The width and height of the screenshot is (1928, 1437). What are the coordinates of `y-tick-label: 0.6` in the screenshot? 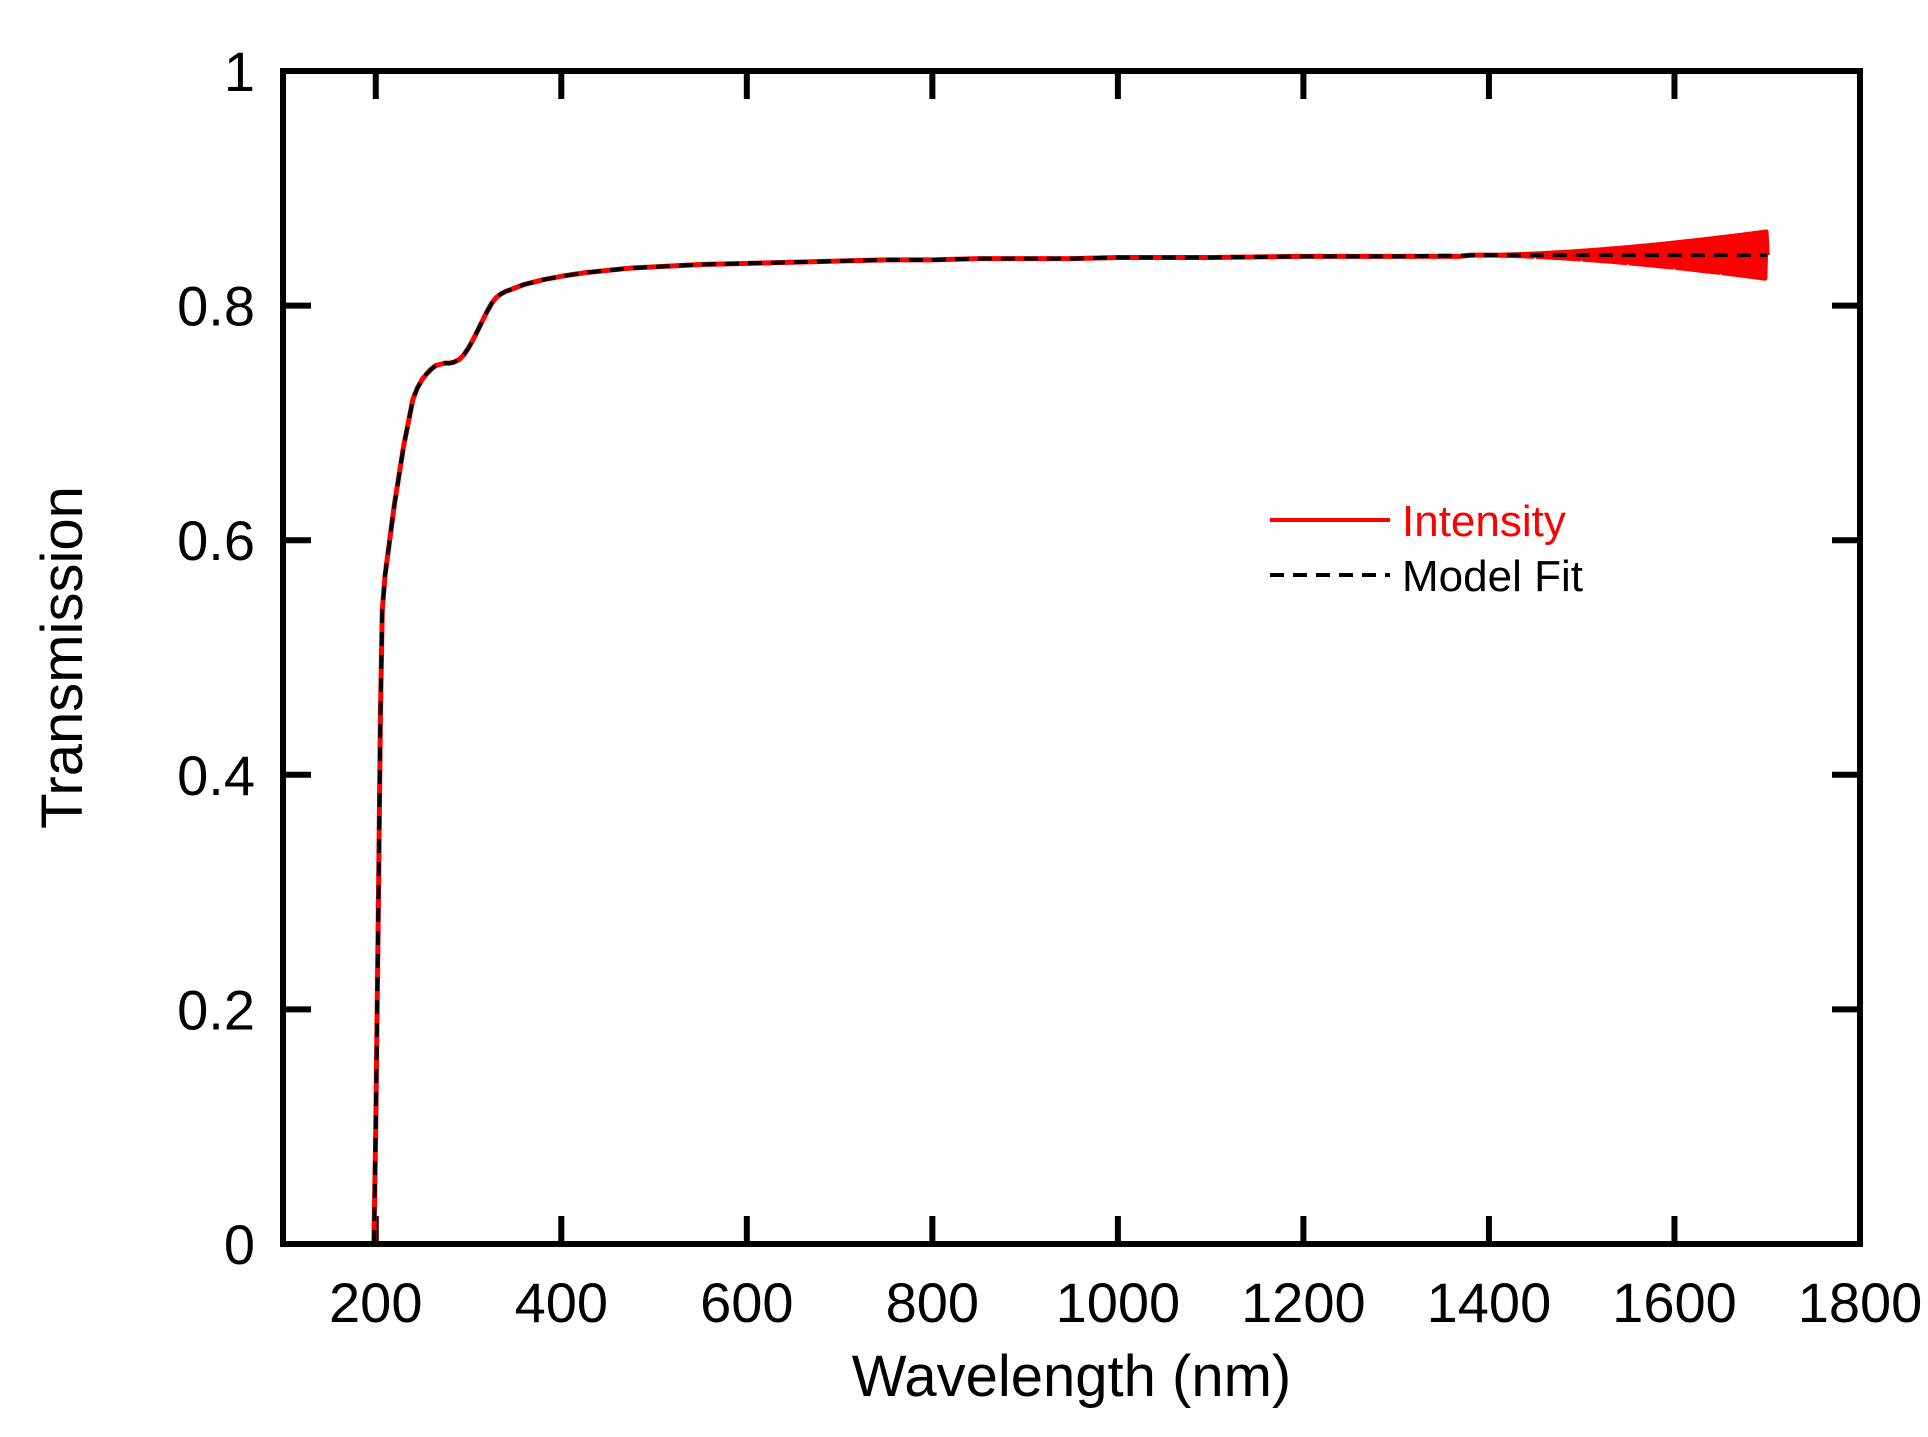 It's located at (216, 540).